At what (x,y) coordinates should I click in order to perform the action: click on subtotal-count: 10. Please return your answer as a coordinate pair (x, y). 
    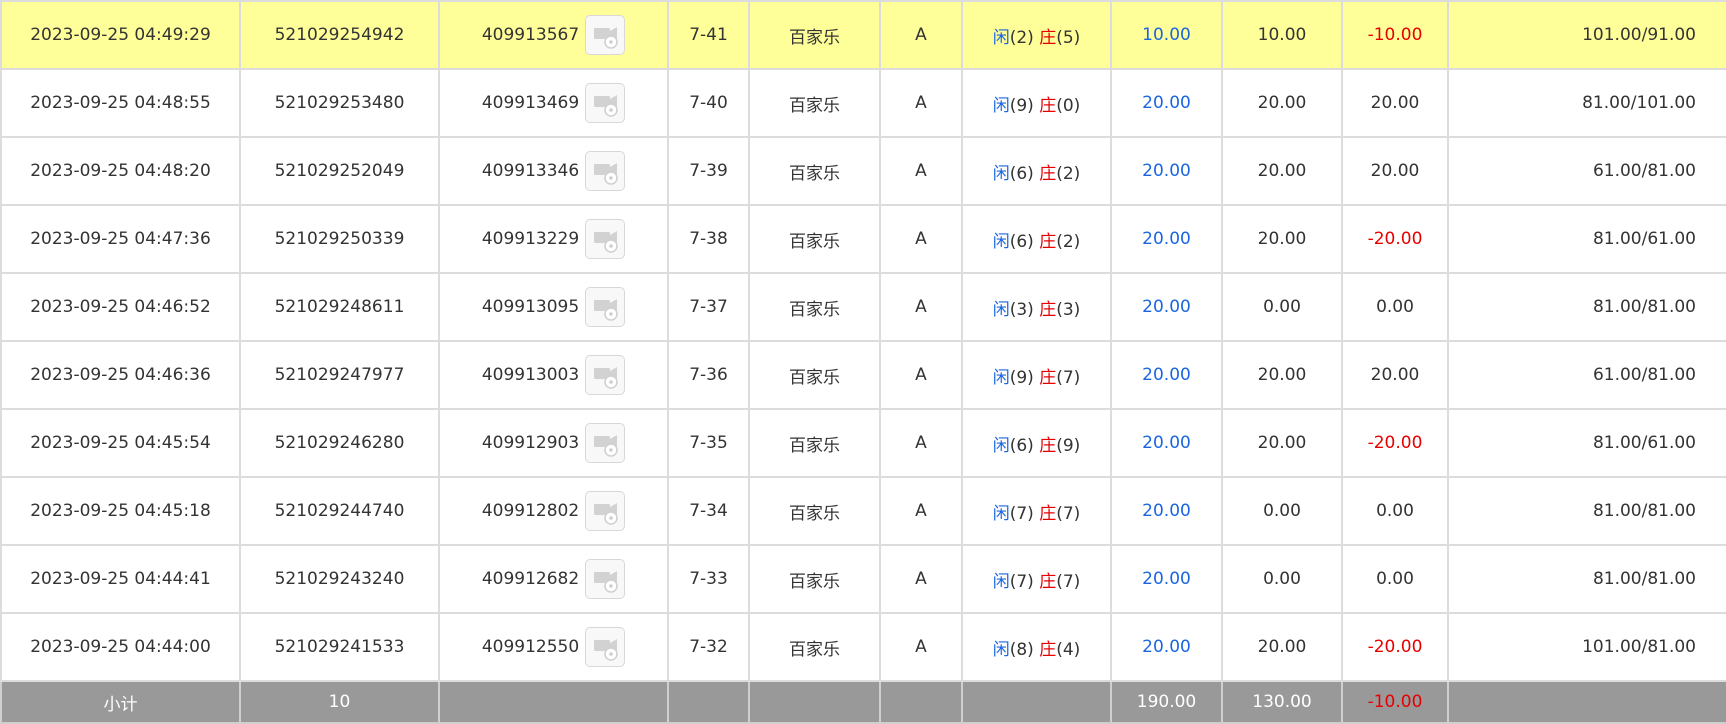
    Looking at the image, I should click on (339, 702).